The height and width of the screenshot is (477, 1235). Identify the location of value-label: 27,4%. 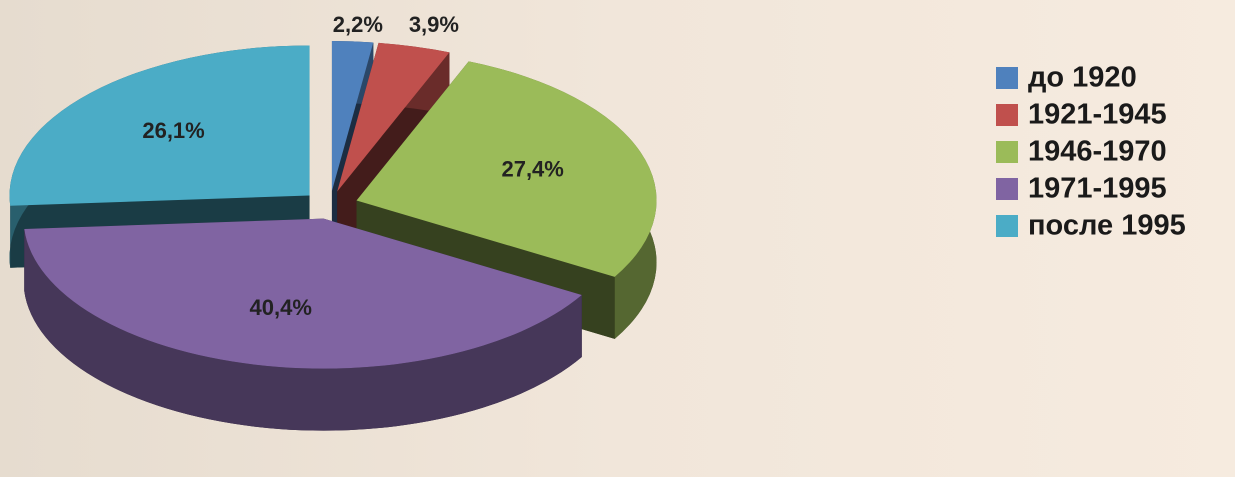
(532, 168).